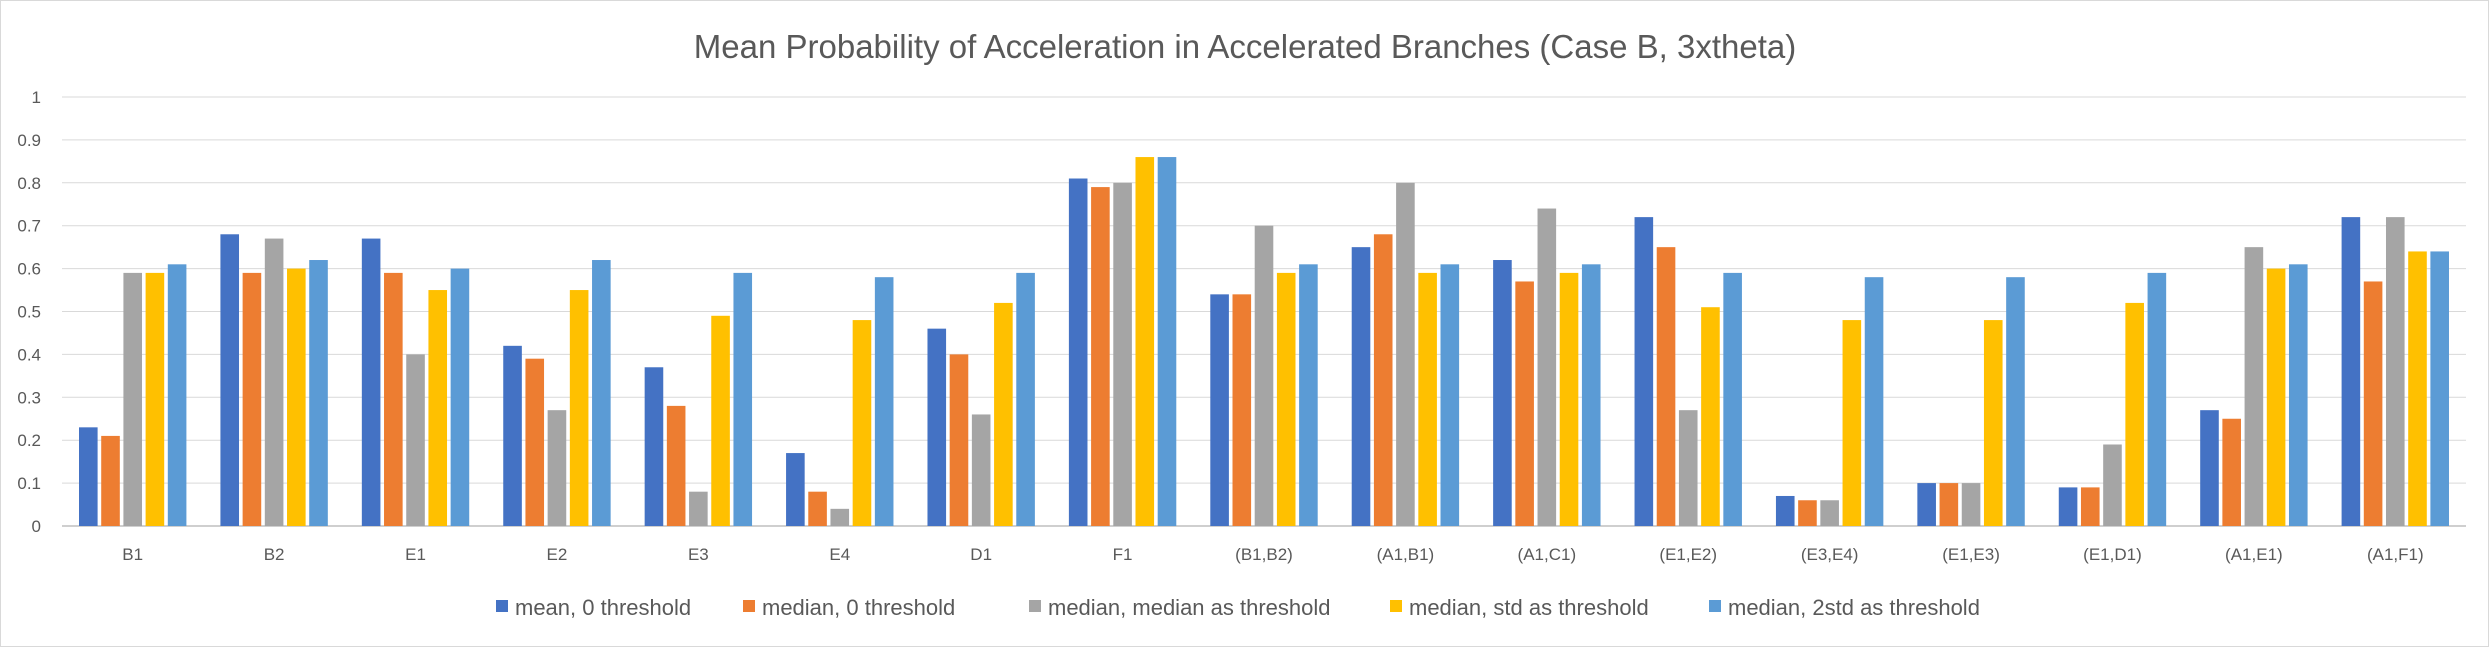  I want to click on legend-item: median, 2std as threshold, so click(1844, 607).